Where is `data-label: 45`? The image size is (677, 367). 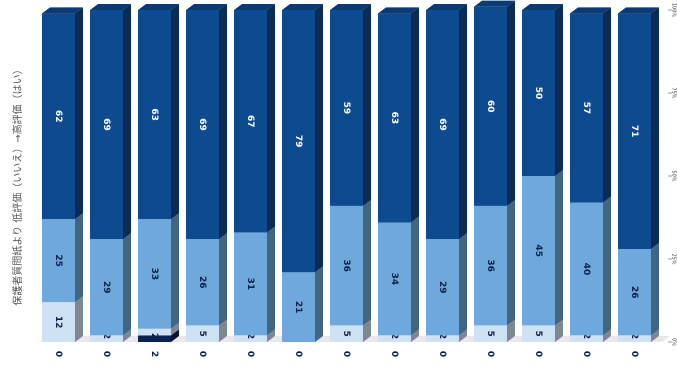
data-label: 45 is located at coordinates (538, 250).